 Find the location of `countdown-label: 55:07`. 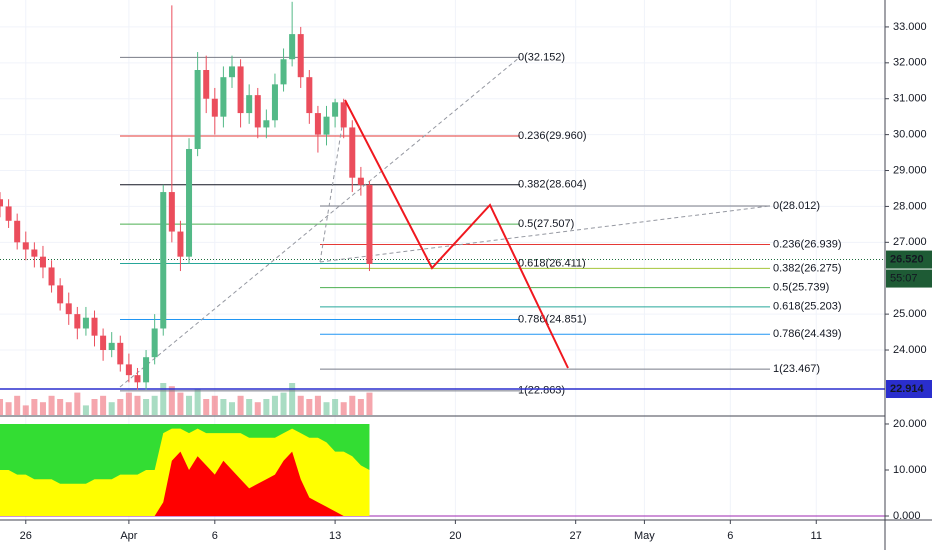

countdown-label: 55:07 is located at coordinates (904, 278).